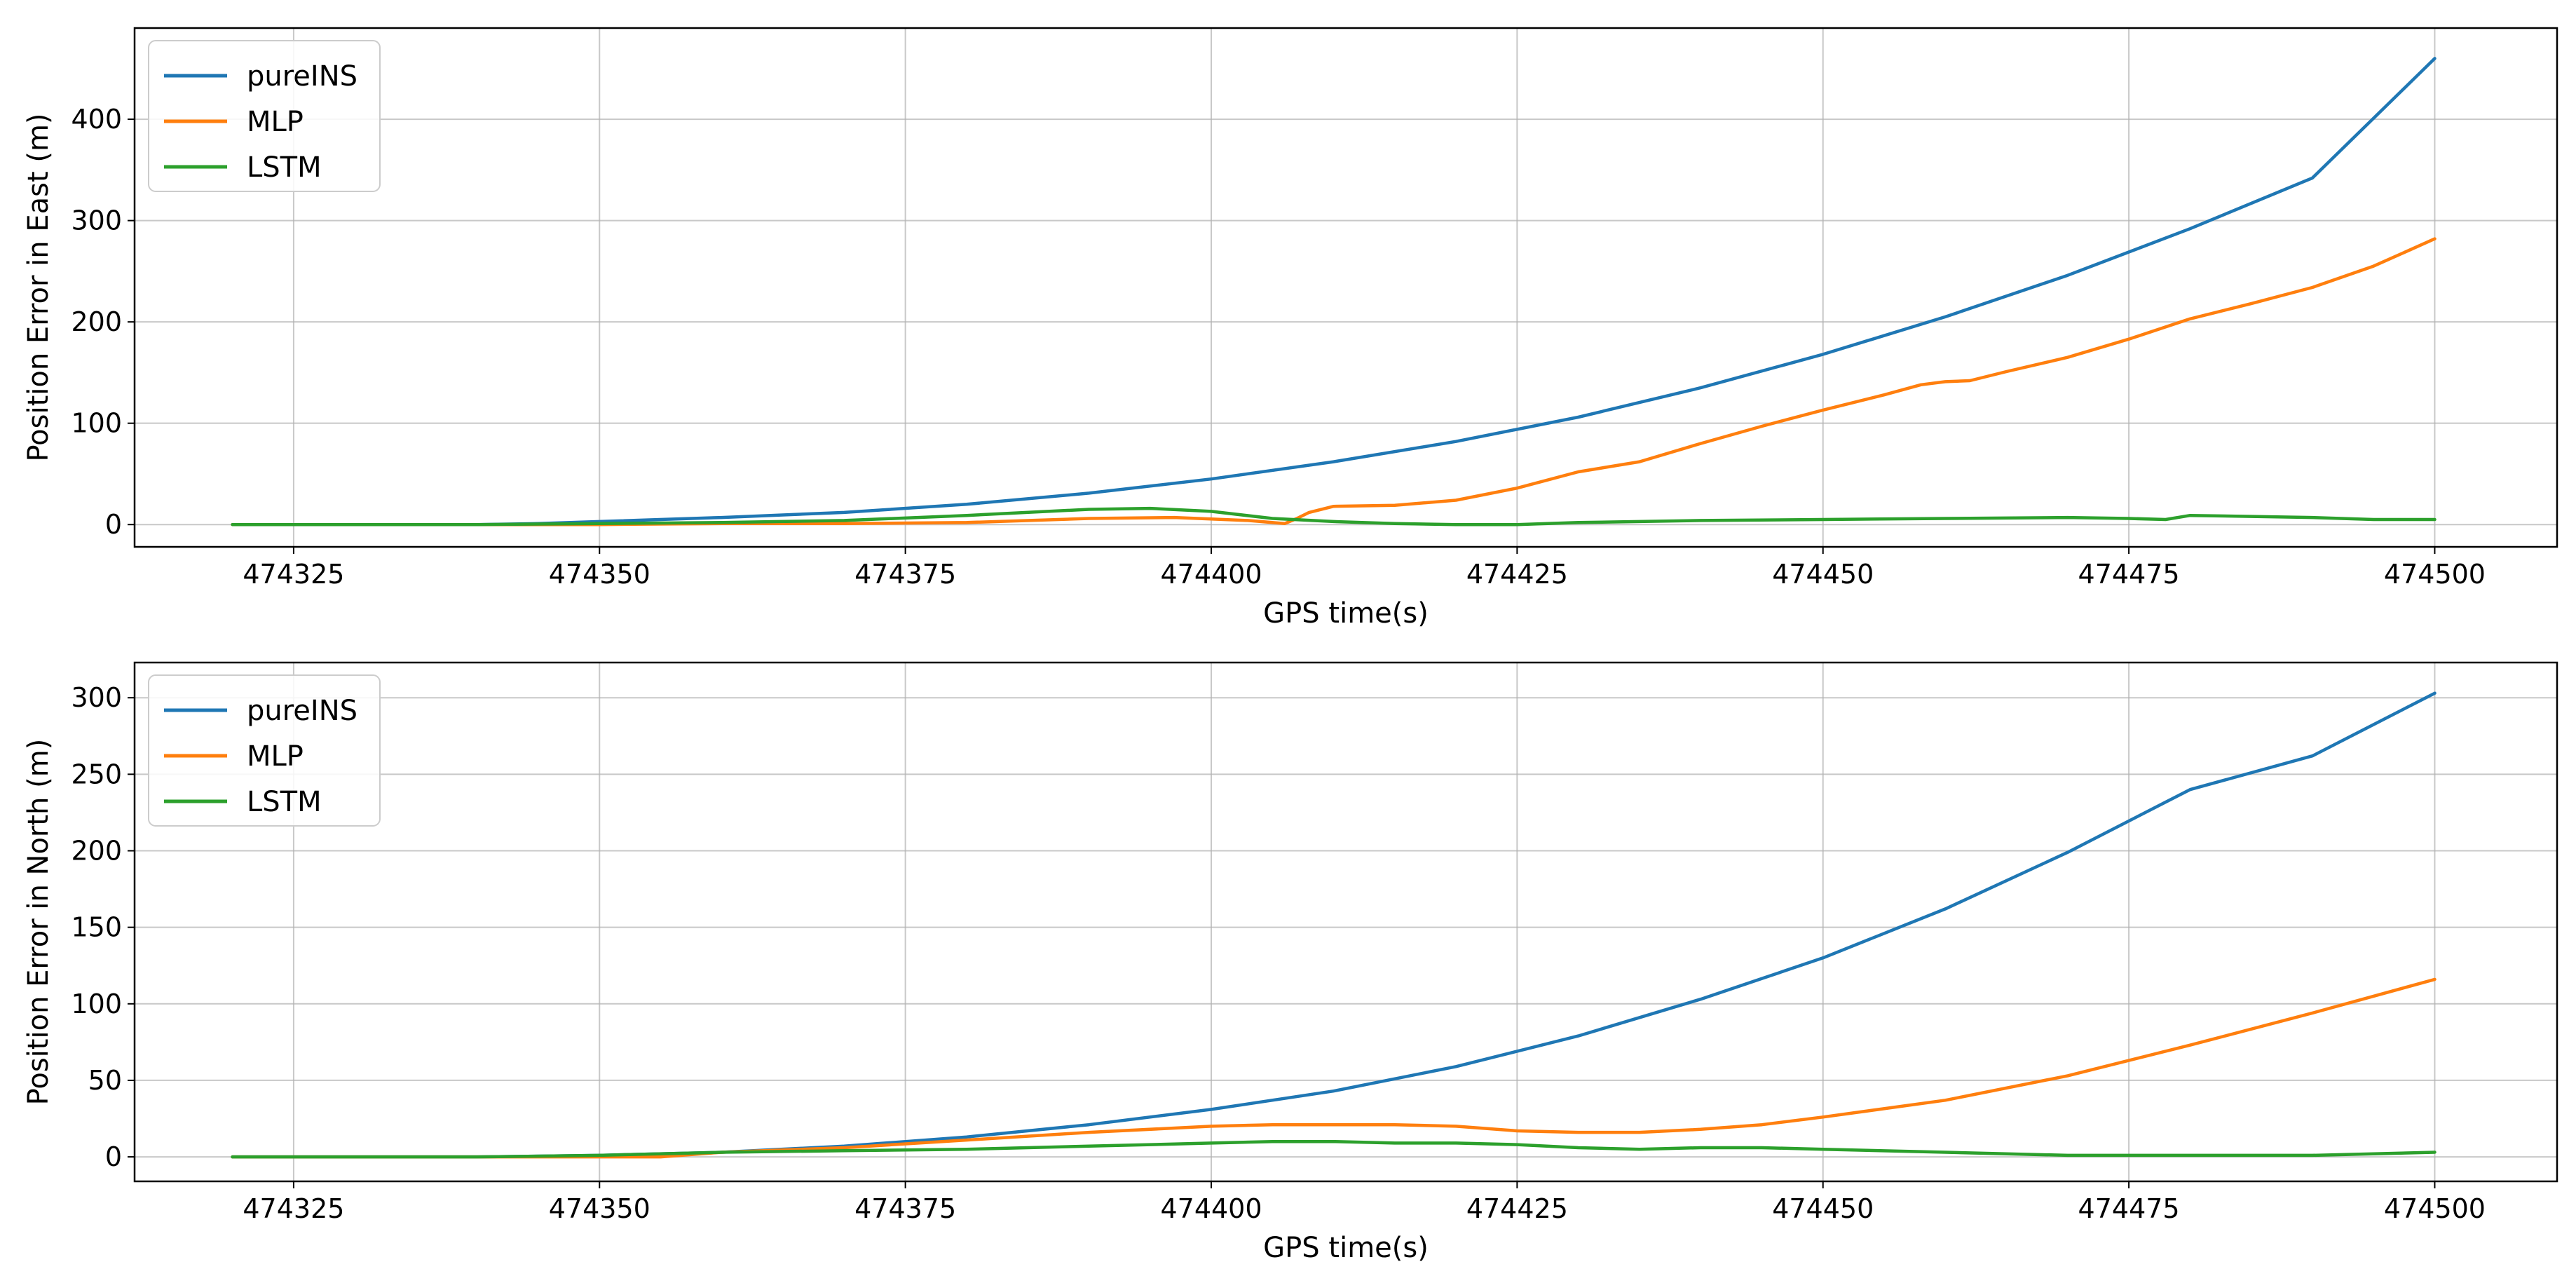 The height and width of the screenshot is (1276, 2576). I want to click on y-tick-label: 150, so click(96, 927).